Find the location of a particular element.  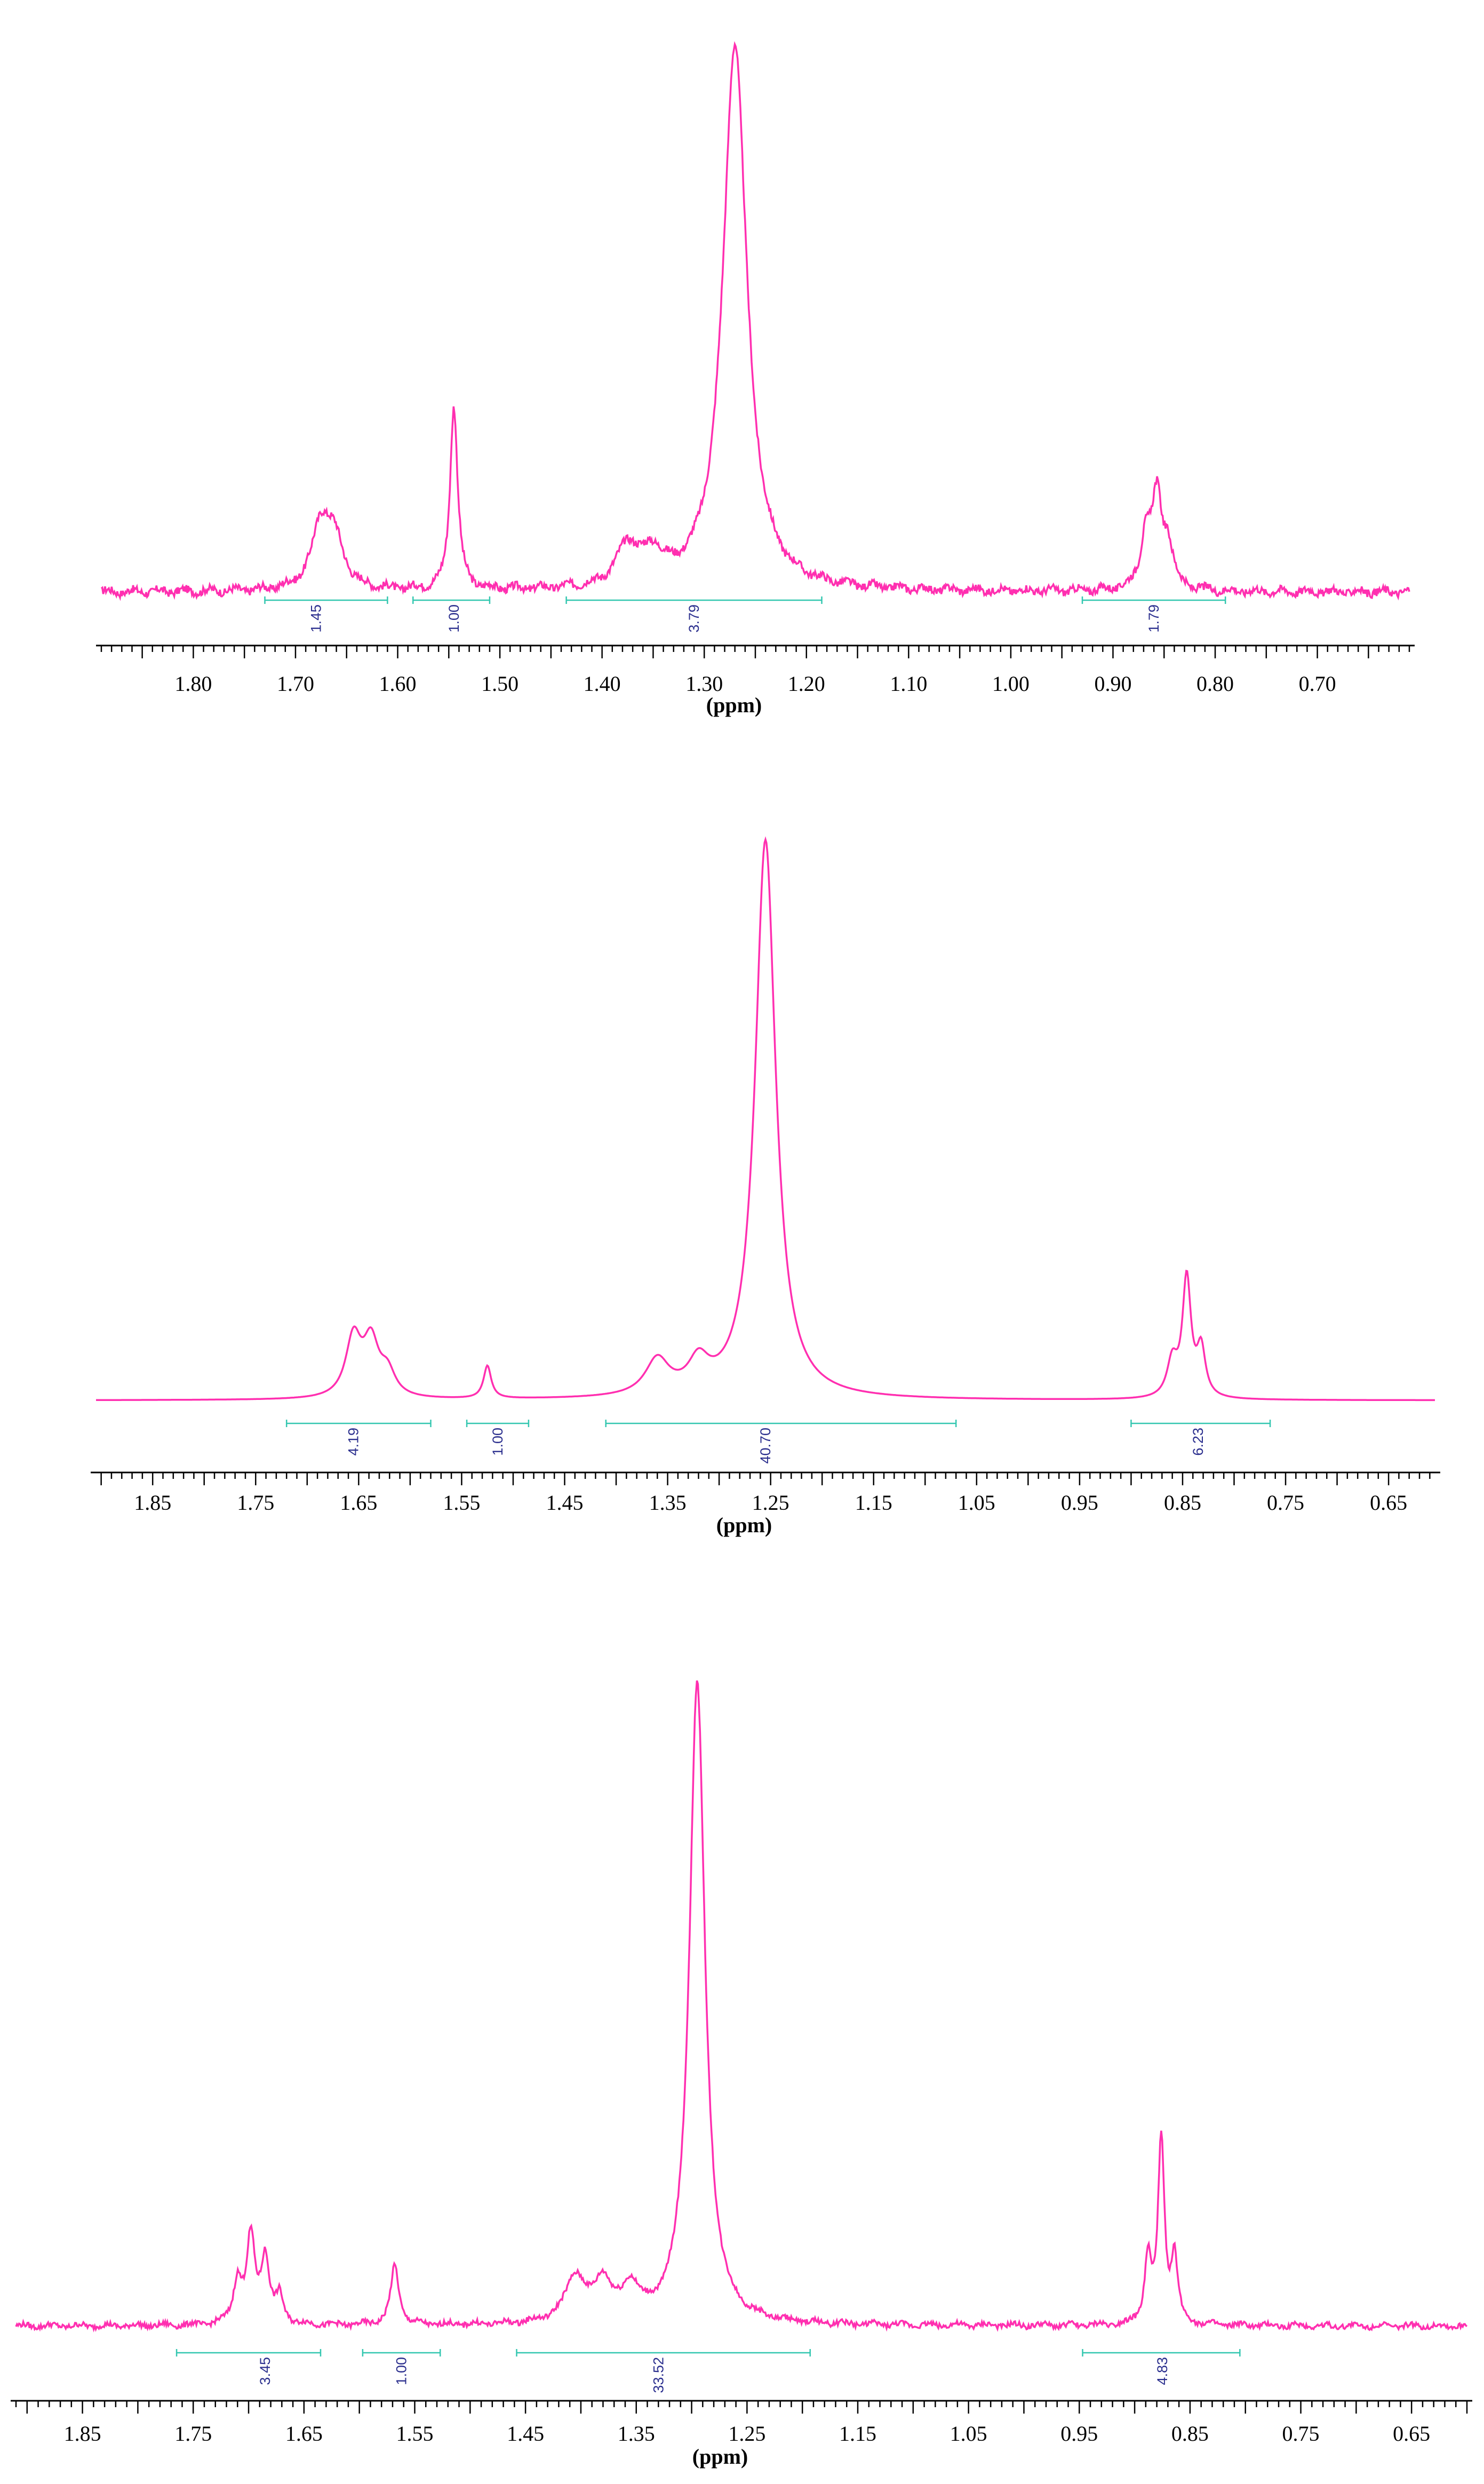

x-tick-label: 1.30 is located at coordinates (704, 684).